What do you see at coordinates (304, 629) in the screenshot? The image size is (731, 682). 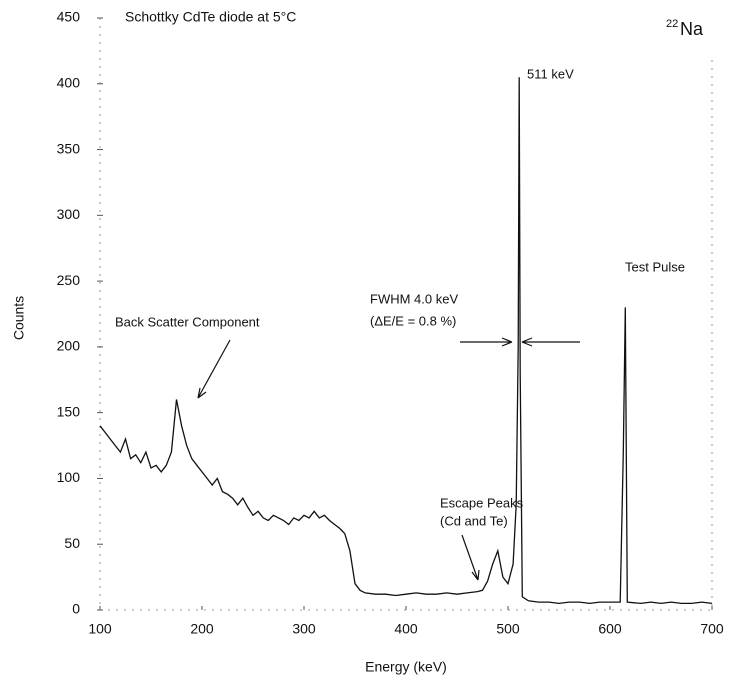 I see `x-tick-label: 300` at bounding box center [304, 629].